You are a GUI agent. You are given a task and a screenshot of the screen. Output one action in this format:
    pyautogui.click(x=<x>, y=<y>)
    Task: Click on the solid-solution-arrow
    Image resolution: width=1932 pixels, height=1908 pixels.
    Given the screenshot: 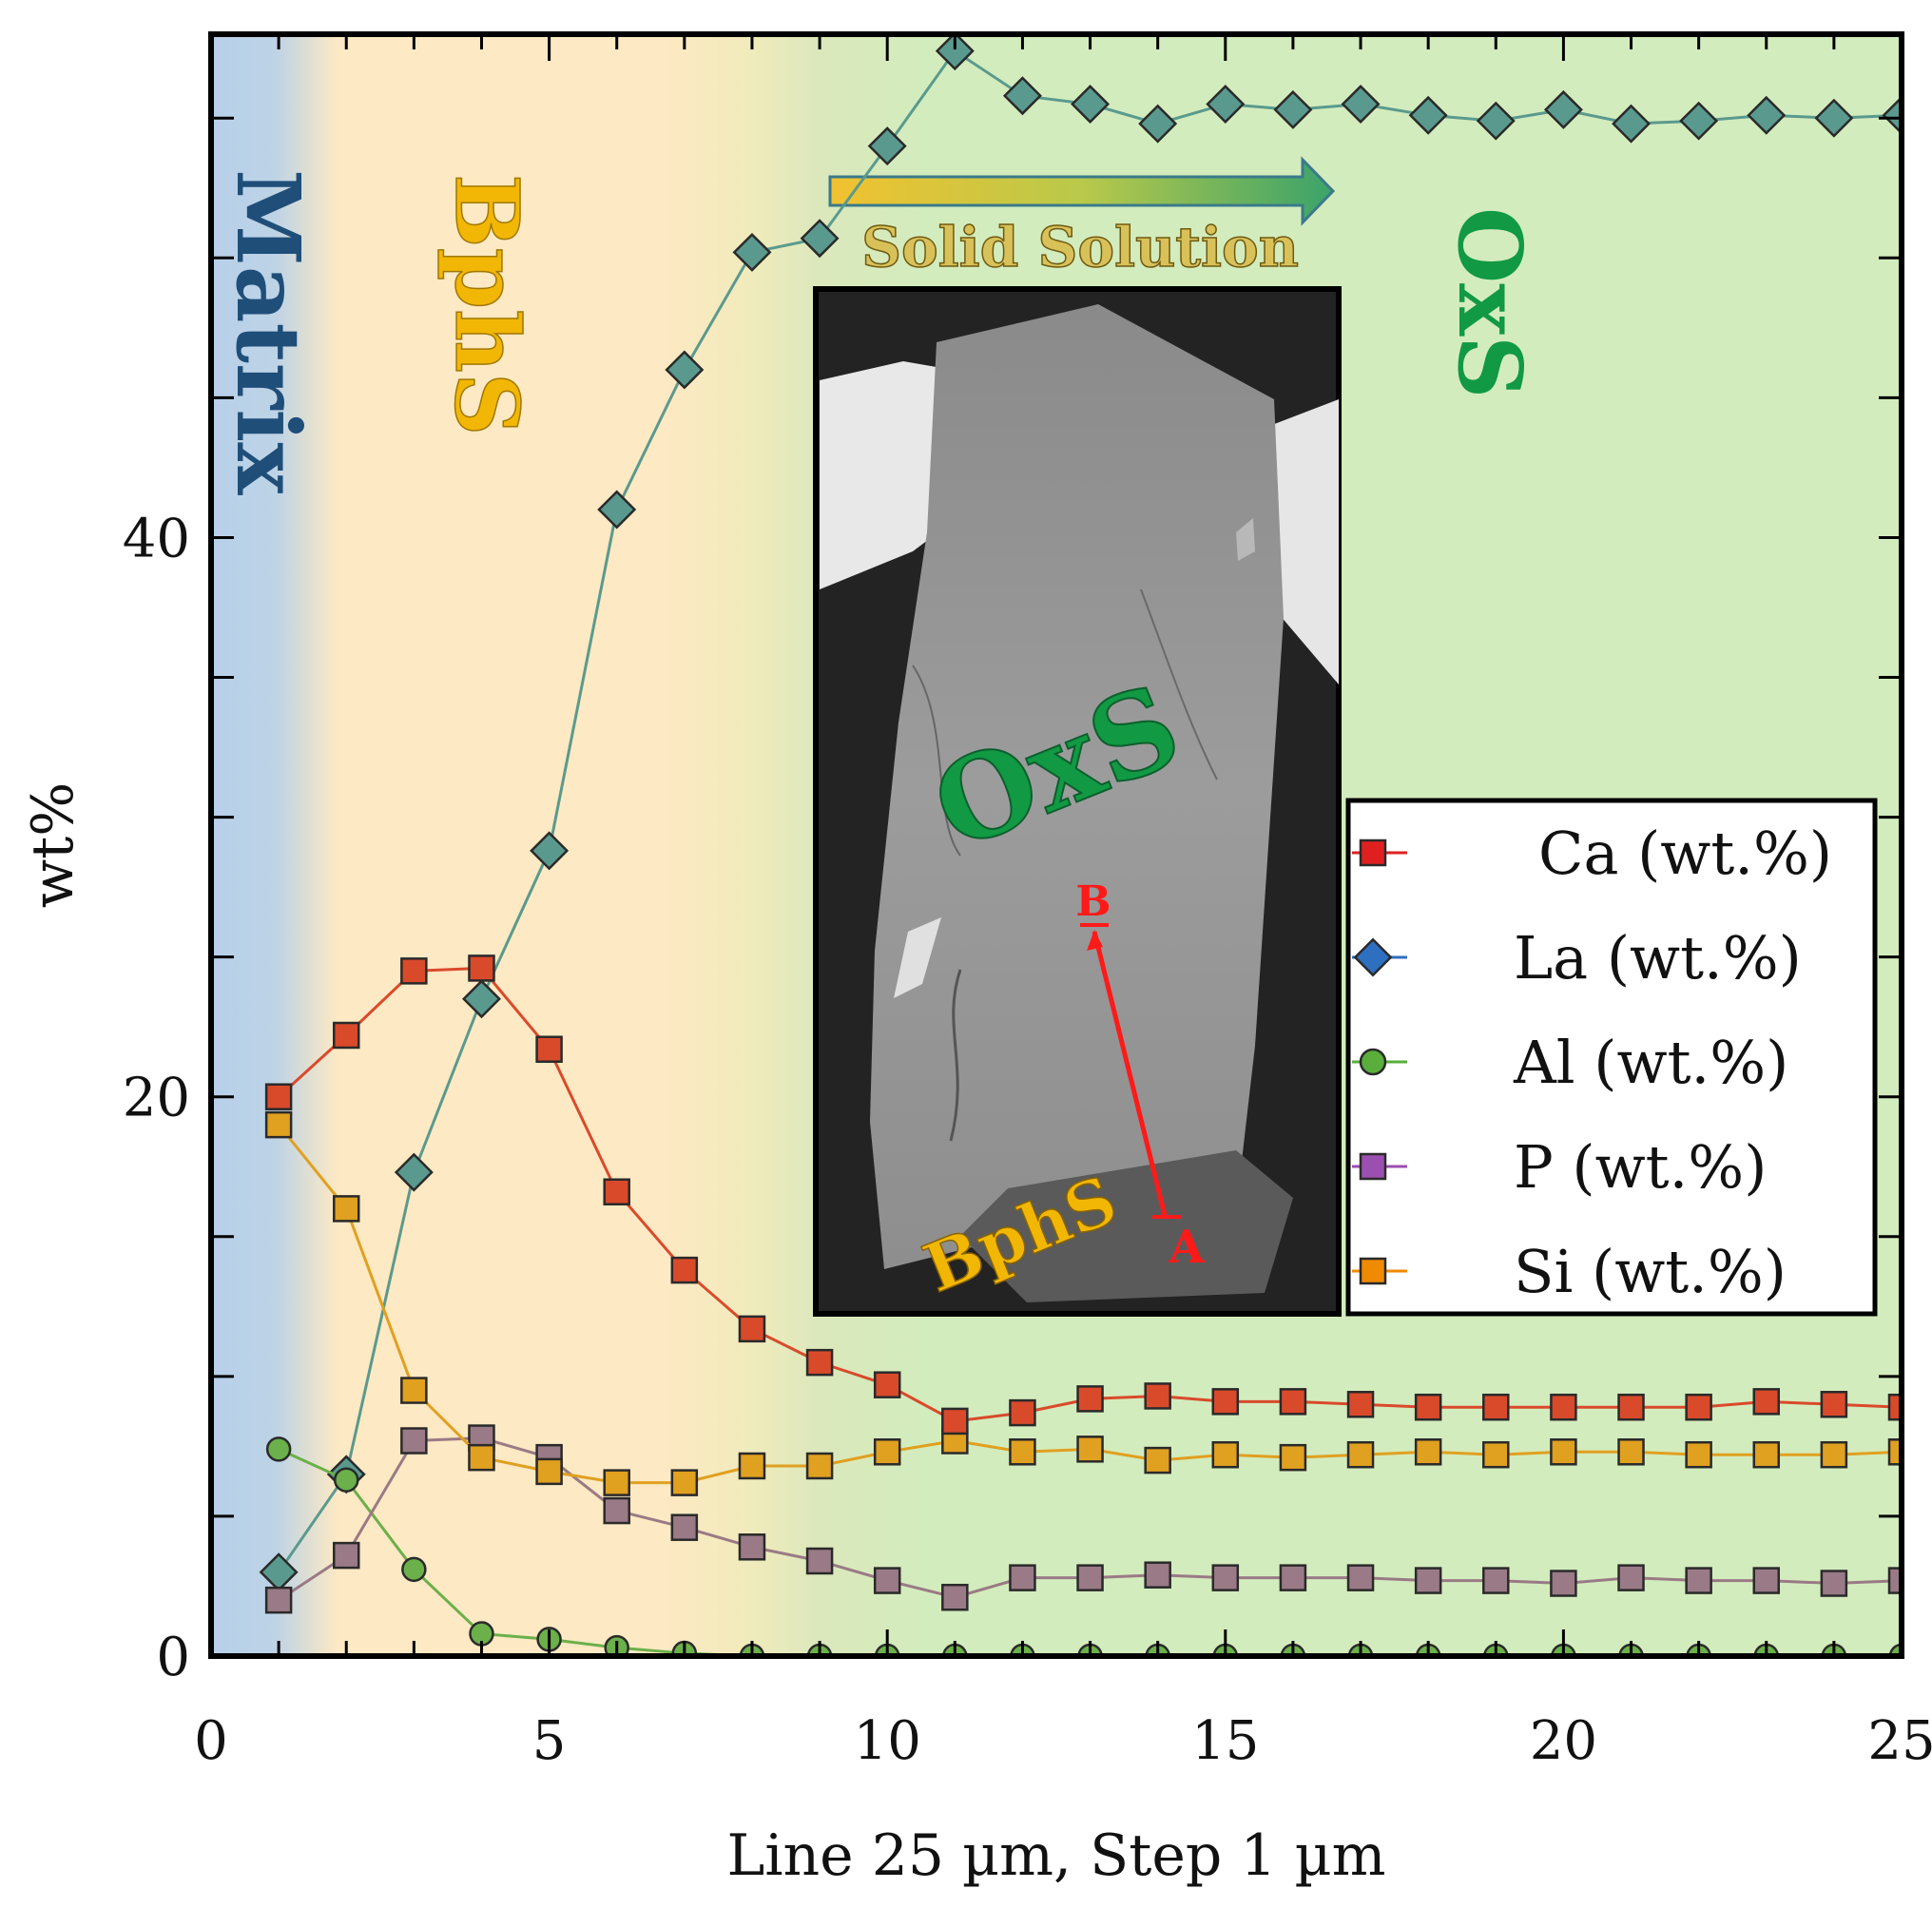 What is the action you would take?
    pyautogui.click(x=1082, y=191)
    